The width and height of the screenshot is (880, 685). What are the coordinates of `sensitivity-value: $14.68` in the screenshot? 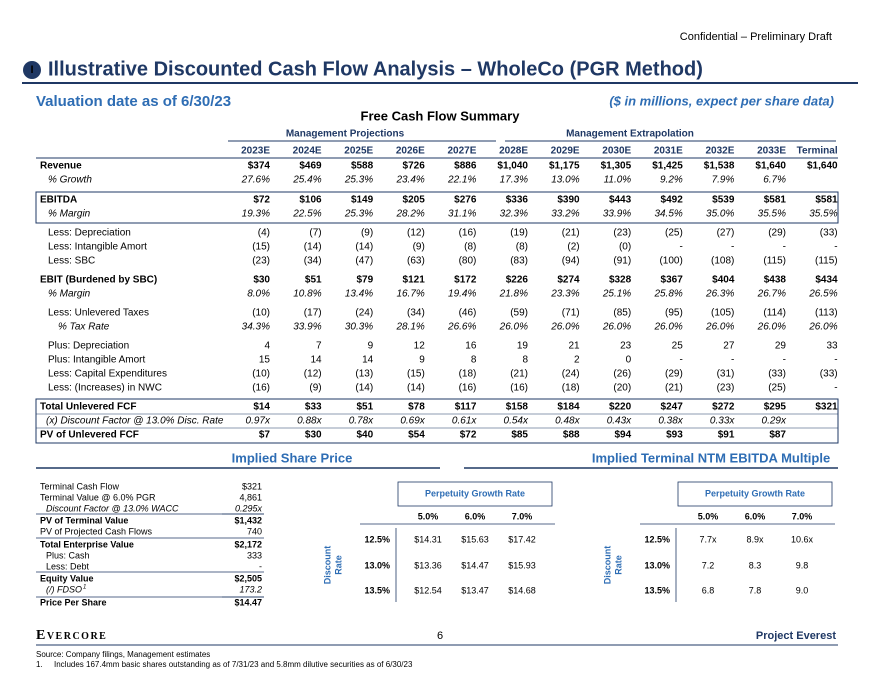 It's located at (522, 590).